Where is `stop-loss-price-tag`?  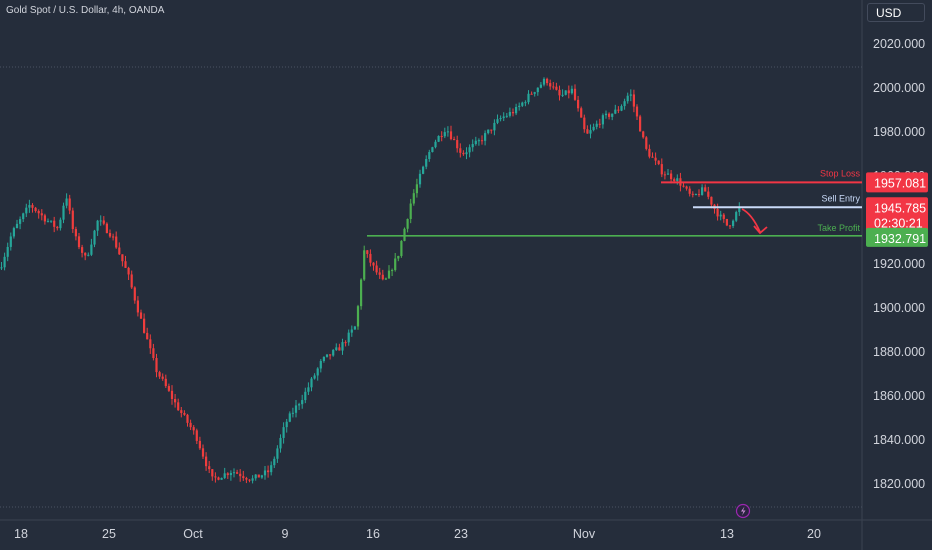
stop-loss-price-tag is located at coordinates (897, 182).